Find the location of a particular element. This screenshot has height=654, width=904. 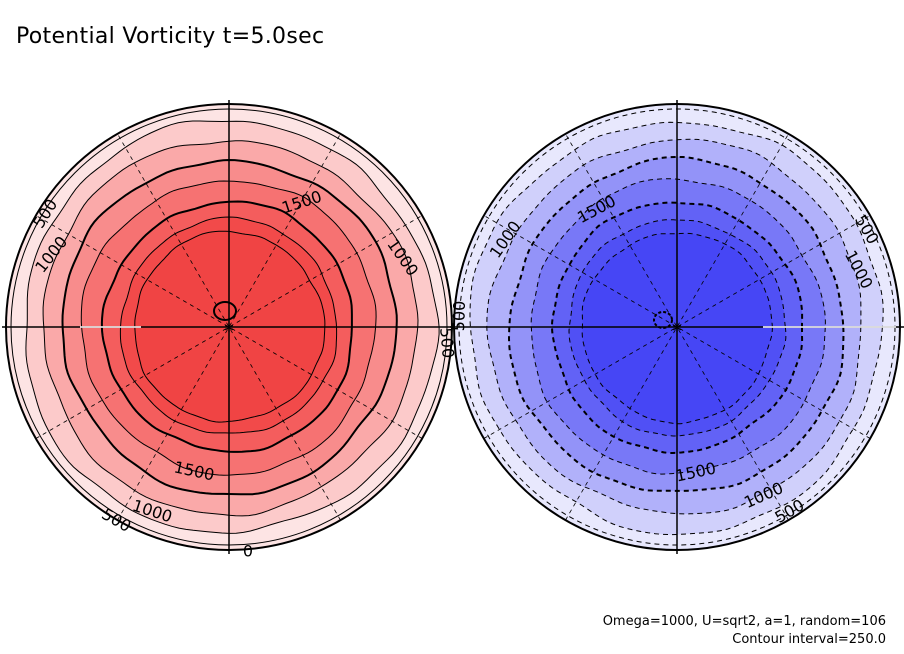

contour-interval-annotation: Contour interval=250.0 is located at coordinates (809, 639).